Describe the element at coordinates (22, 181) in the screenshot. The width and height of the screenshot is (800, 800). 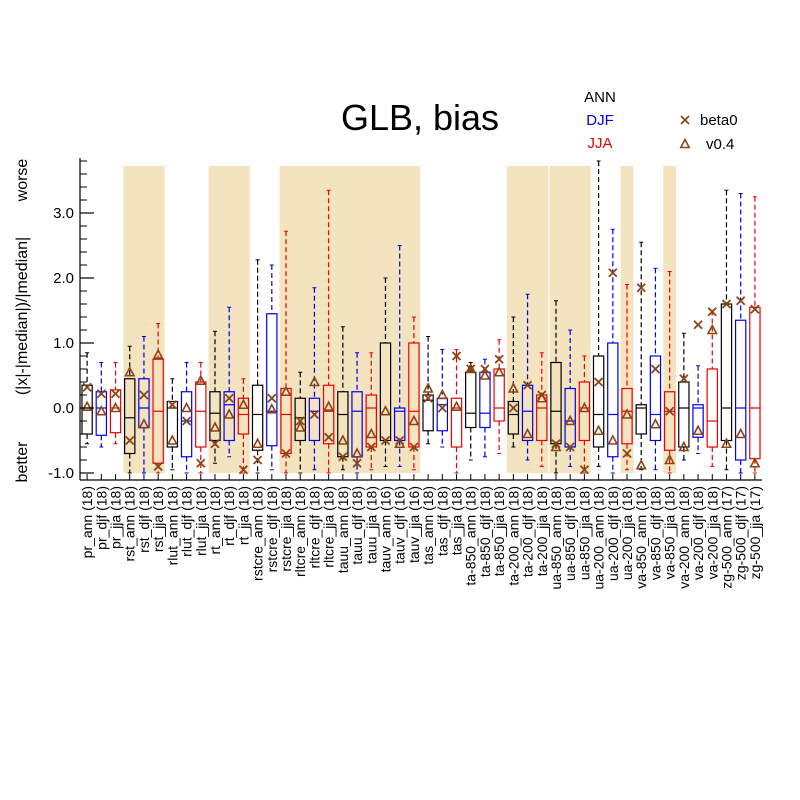
I see `y-axis-label-worse: worse` at that location.